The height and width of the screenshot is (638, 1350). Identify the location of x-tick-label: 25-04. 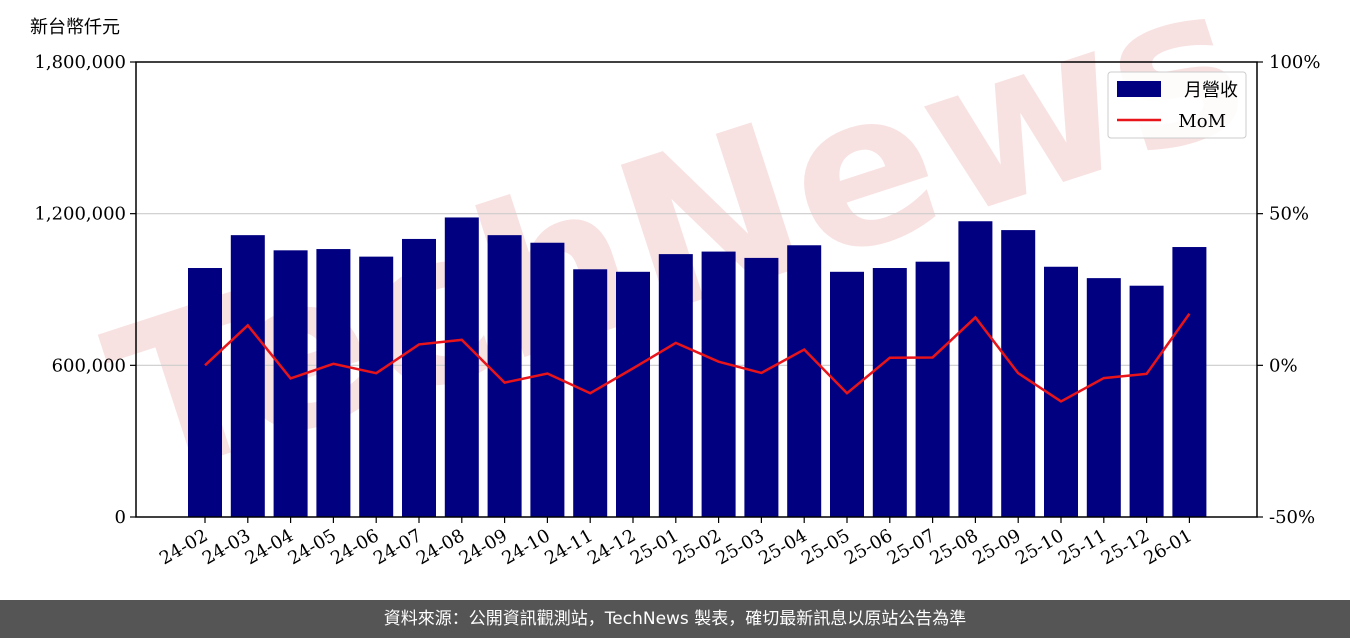
(782, 547).